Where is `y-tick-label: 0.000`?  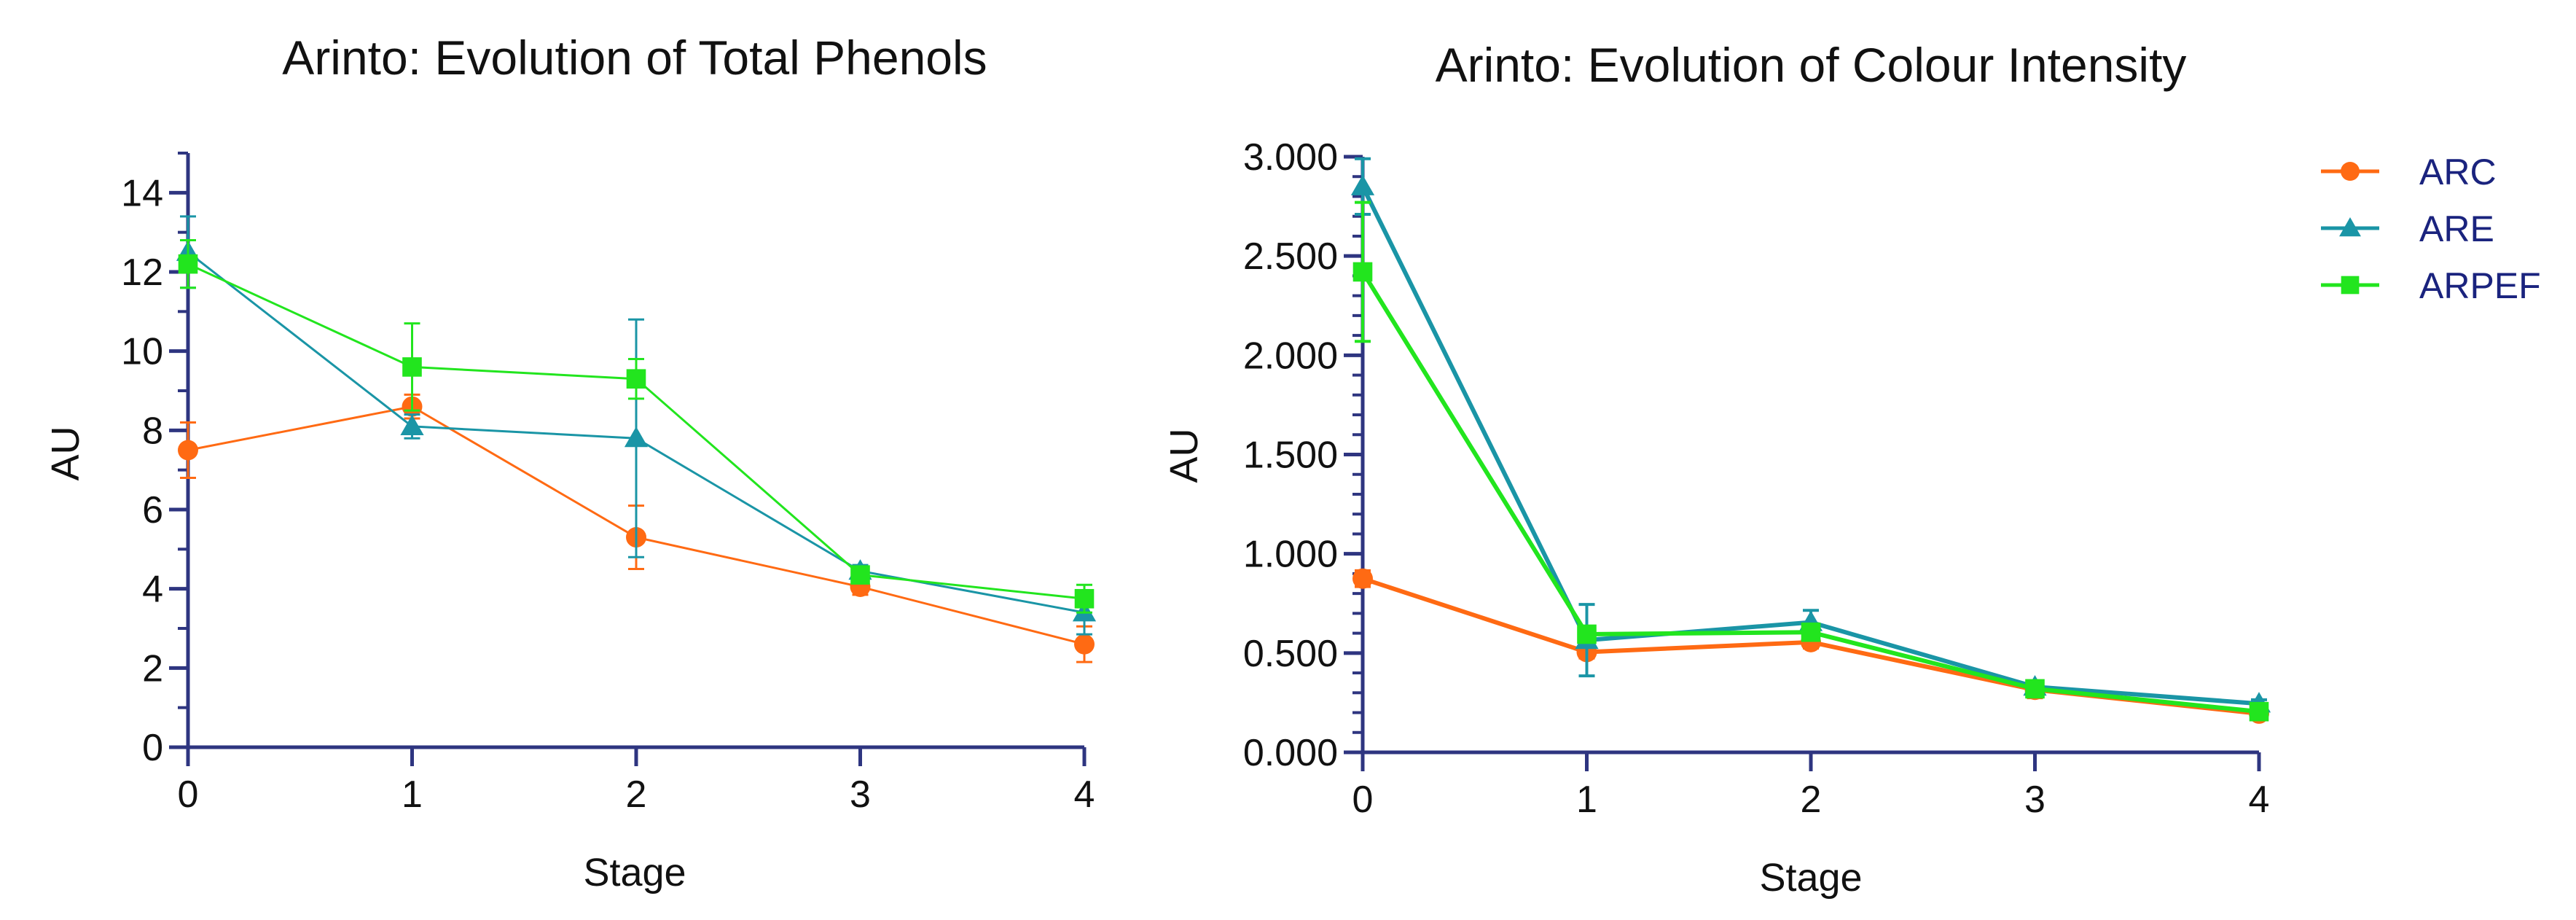 y-tick-label: 0.000 is located at coordinates (1290, 753).